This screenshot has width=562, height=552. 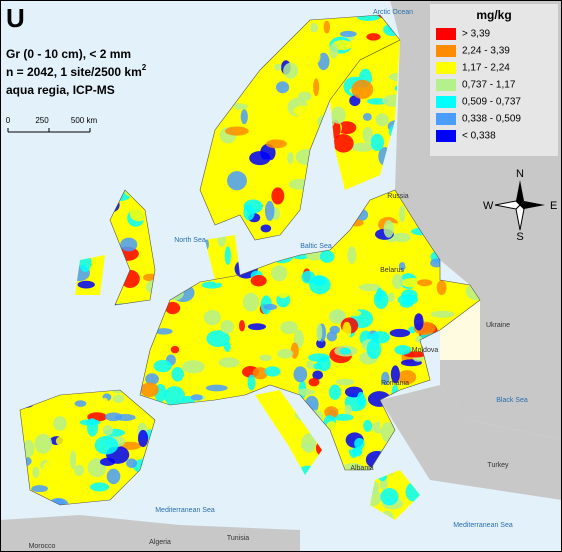 What do you see at coordinates (190, 240) in the screenshot?
I see `map-label: North Sea` at bounding box center [190, 240].